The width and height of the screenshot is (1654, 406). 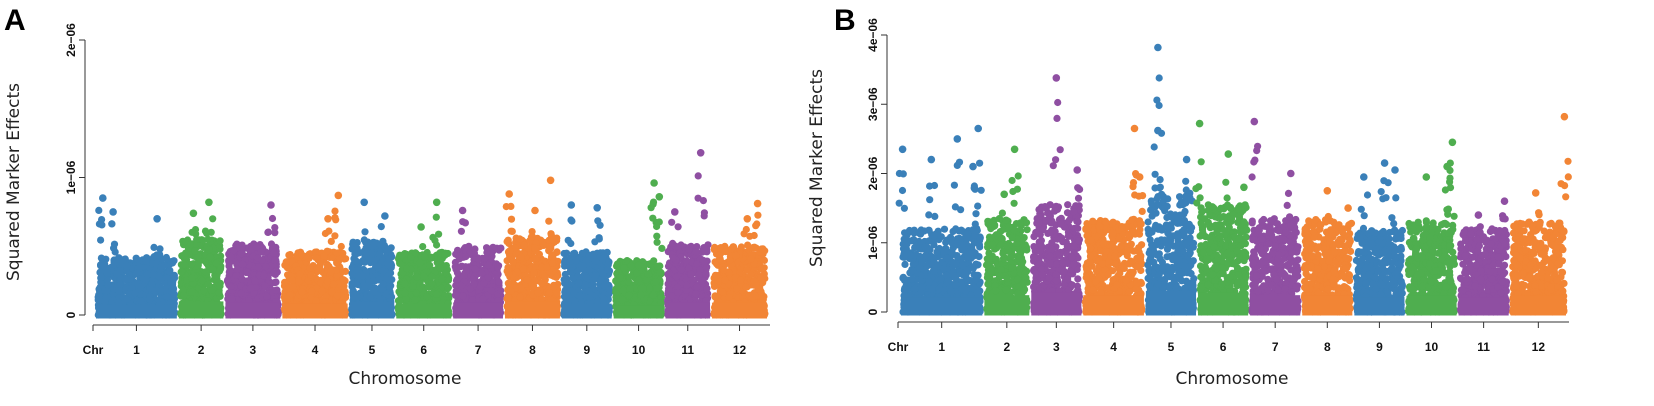 I want to click on chromosome-tick-label: 9, so click(x=586, y=350).